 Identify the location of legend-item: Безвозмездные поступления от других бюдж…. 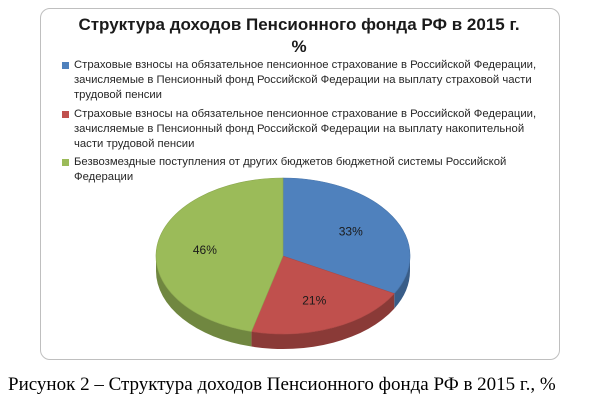
(307, 170).